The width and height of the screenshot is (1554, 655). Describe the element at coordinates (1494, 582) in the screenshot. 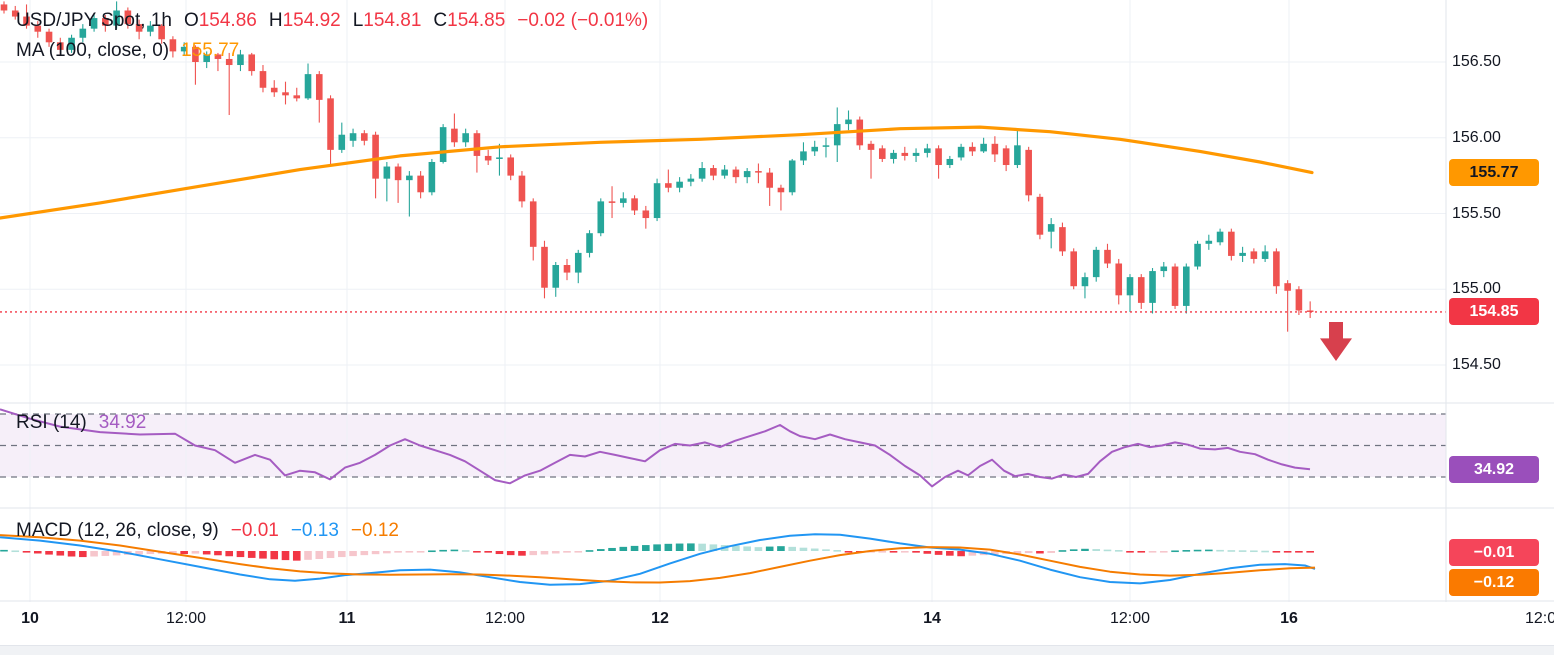

I see `macd-signal-badge: −0.12` at that location.